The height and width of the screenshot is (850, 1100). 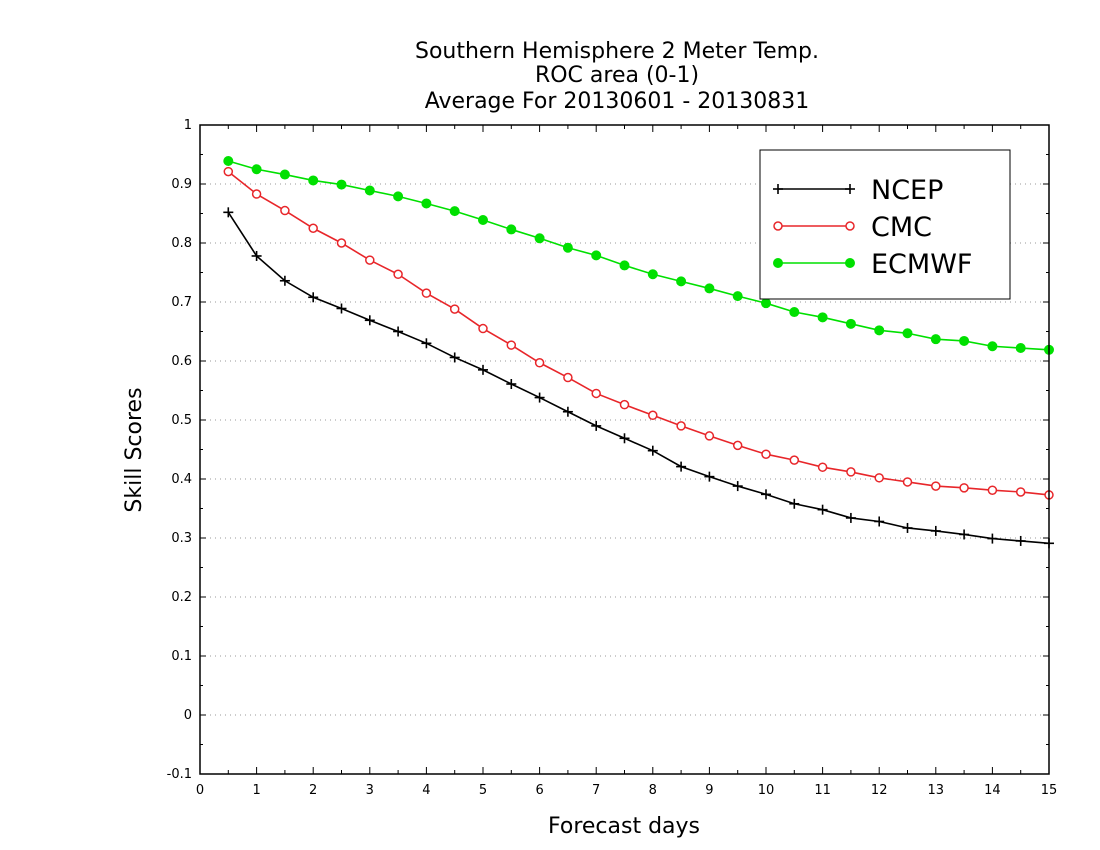 What do you see at coordinates (850, 189) in the screenshot?
I see `legend-marker-ncep` at bounding box center [850, 189].